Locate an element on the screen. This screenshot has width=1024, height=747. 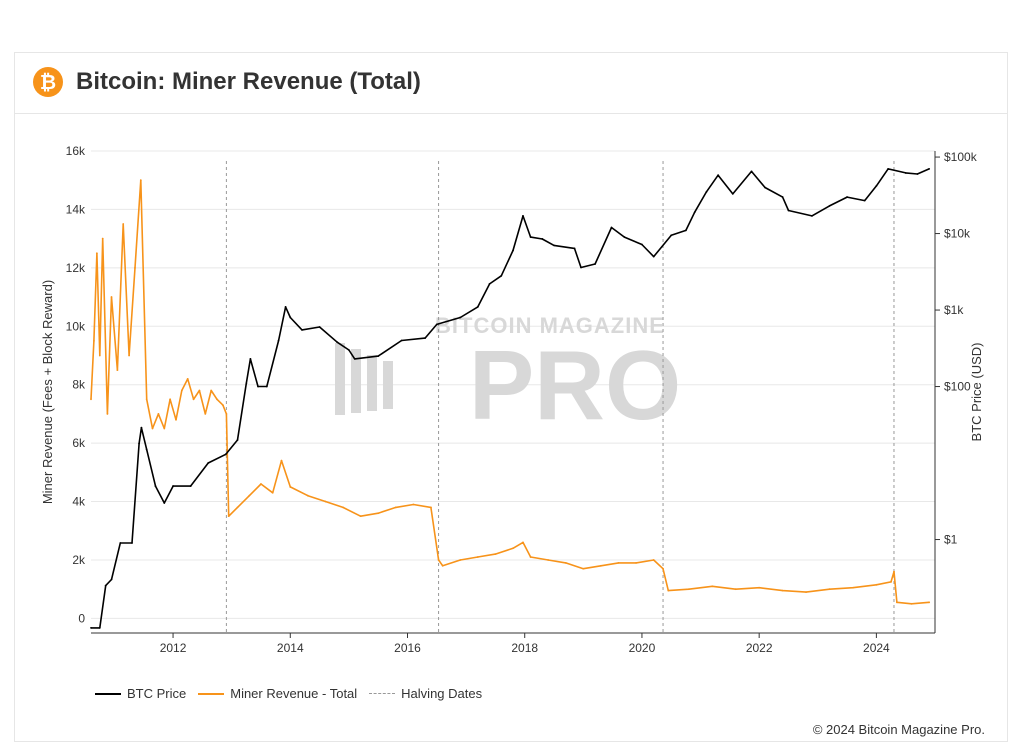
bitcoin-logo-icon: ₿ is located at coordinates (48, 82).